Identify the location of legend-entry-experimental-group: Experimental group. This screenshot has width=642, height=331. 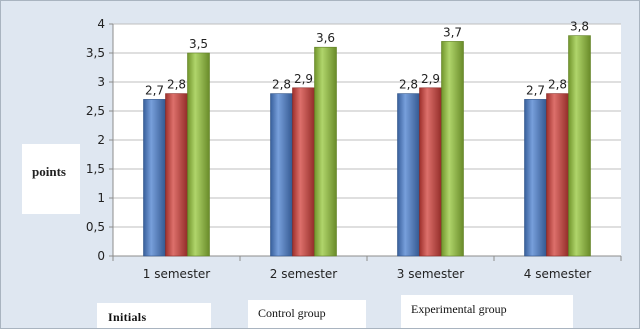
(487, 311).